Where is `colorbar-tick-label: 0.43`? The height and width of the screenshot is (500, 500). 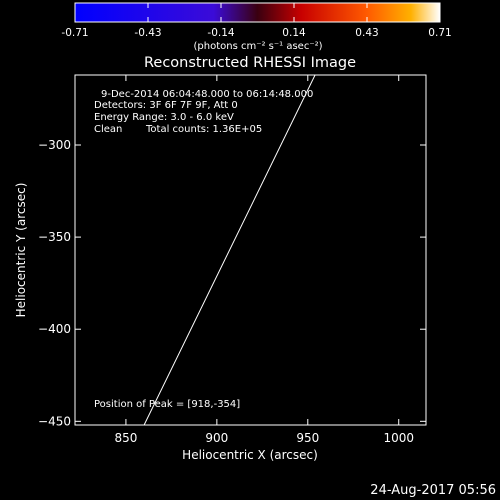
colorbar-tick-label: 0.43 is located at coordinates (366, 33).